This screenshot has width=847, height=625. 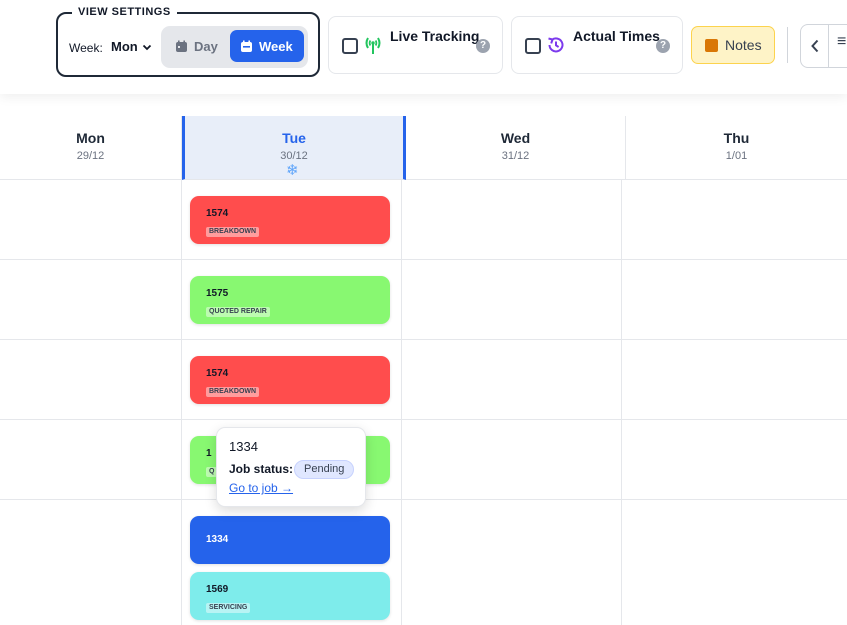 I want to click on notes-button: Notes, so click(x=733, y=45).